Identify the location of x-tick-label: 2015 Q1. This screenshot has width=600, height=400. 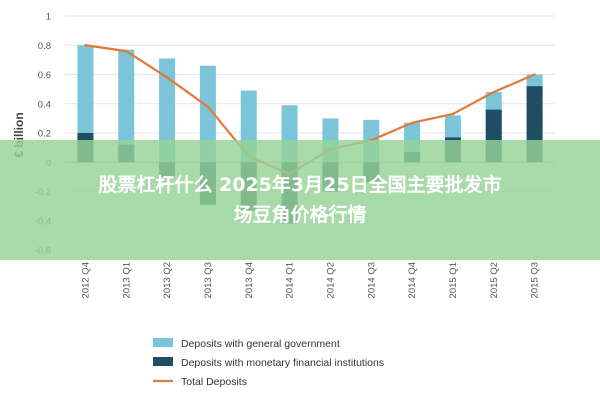
(453, 280).